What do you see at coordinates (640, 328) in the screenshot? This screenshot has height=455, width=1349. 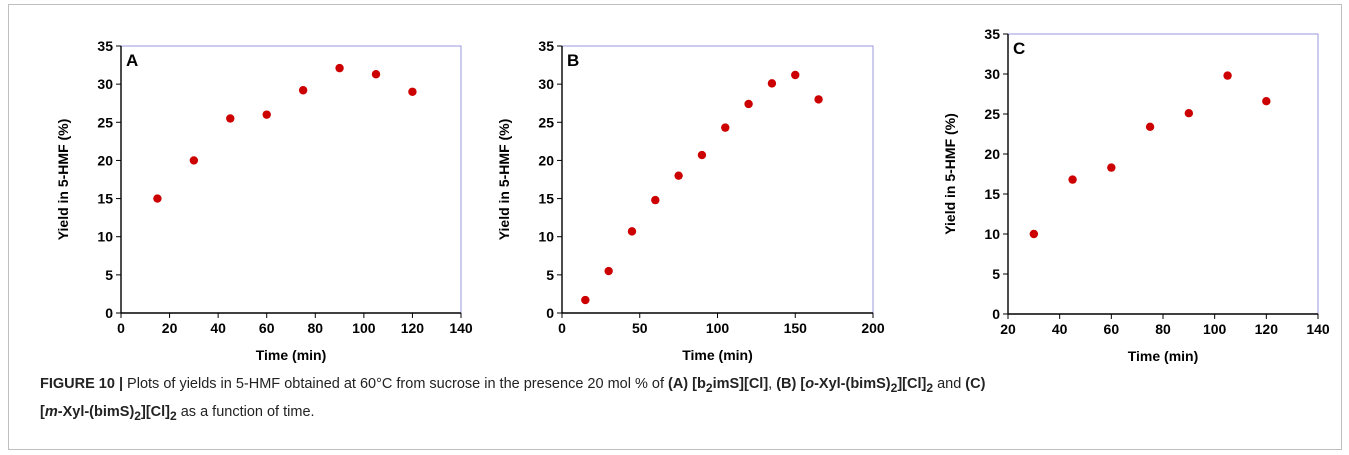 I see `x-tick-label: 50` at bounding box center [640, 328].